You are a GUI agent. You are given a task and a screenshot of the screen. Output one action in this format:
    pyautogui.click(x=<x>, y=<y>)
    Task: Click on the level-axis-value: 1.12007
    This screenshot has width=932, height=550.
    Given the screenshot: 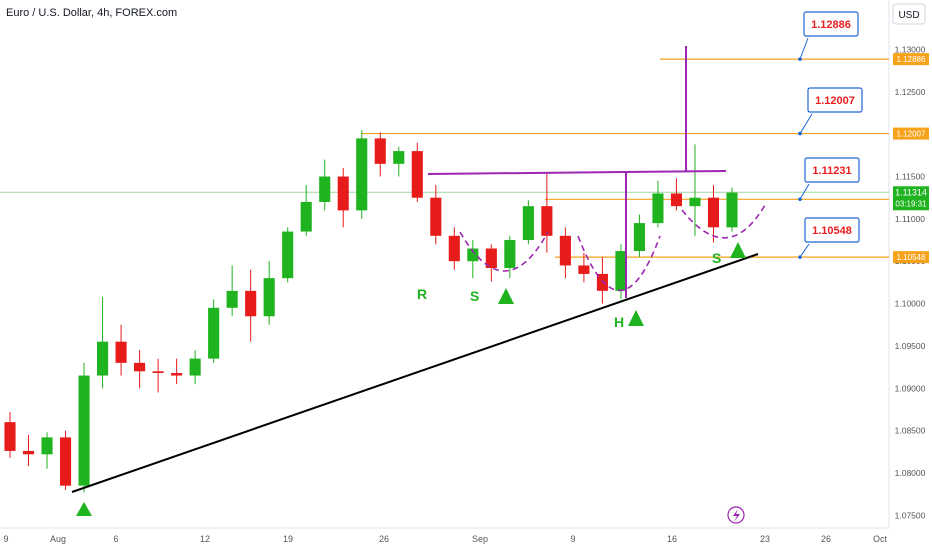 What is the action you would take?
    pyautogui.click(x=911, y=134)
    